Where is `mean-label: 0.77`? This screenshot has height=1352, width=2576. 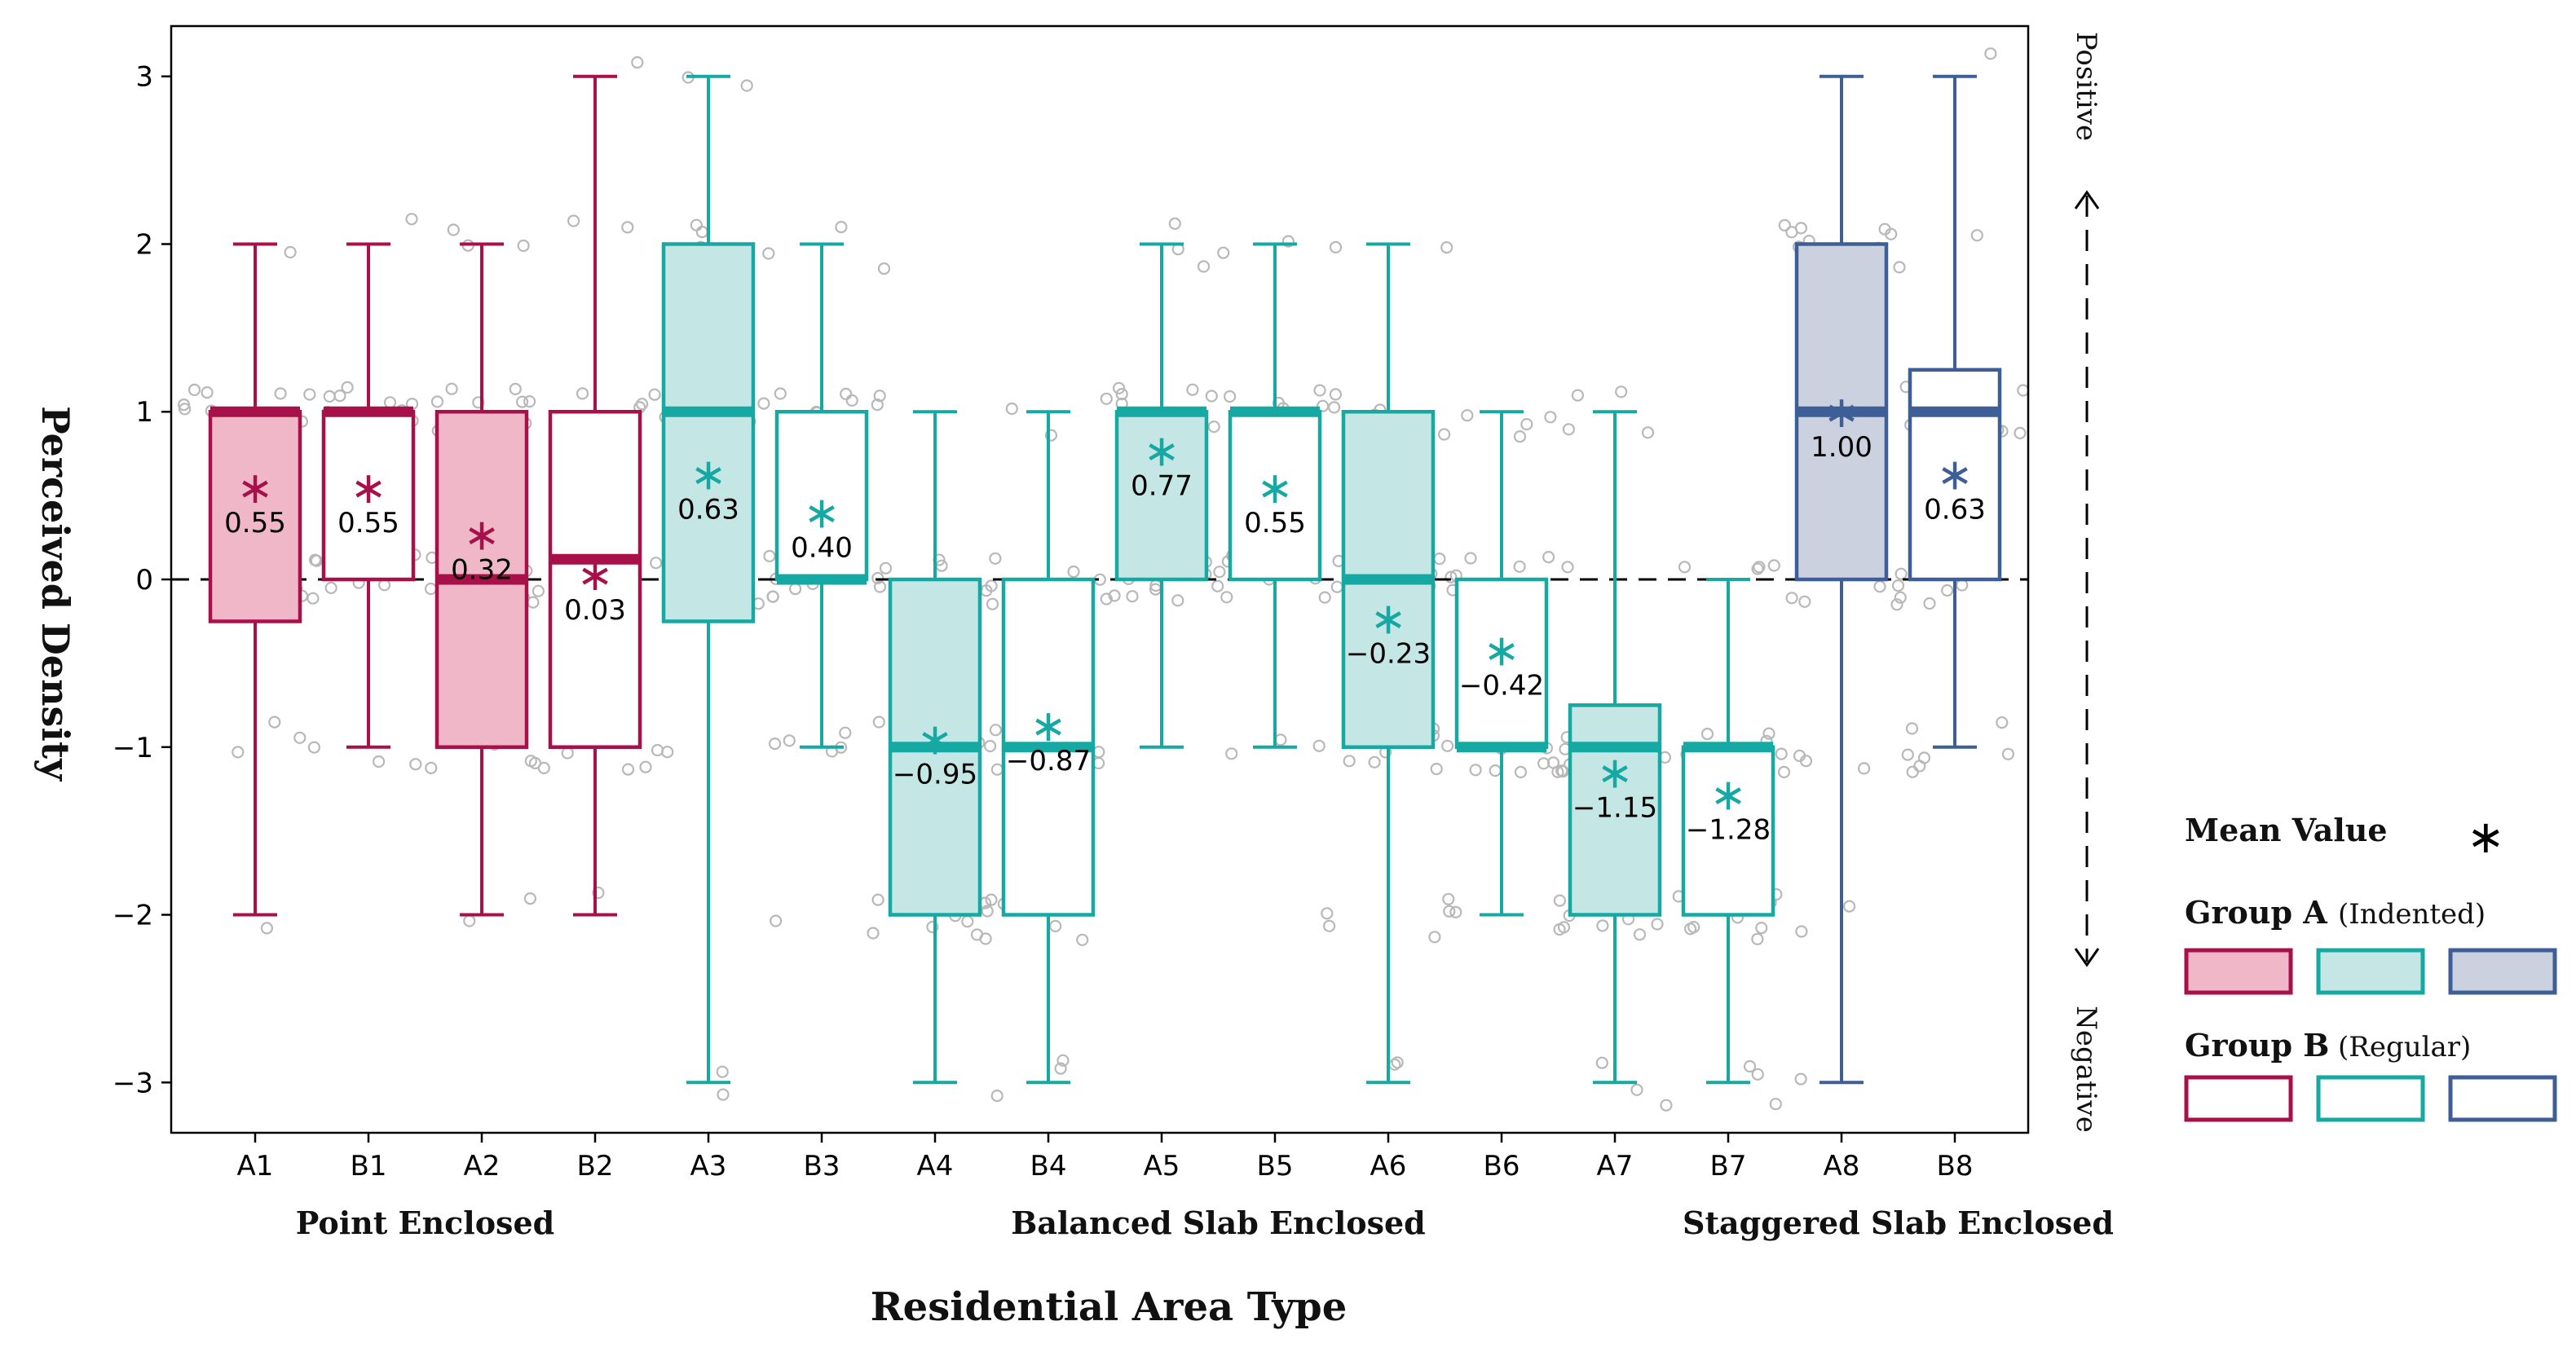 mean-label: 0.77 is located at coordinates (1162, 486).